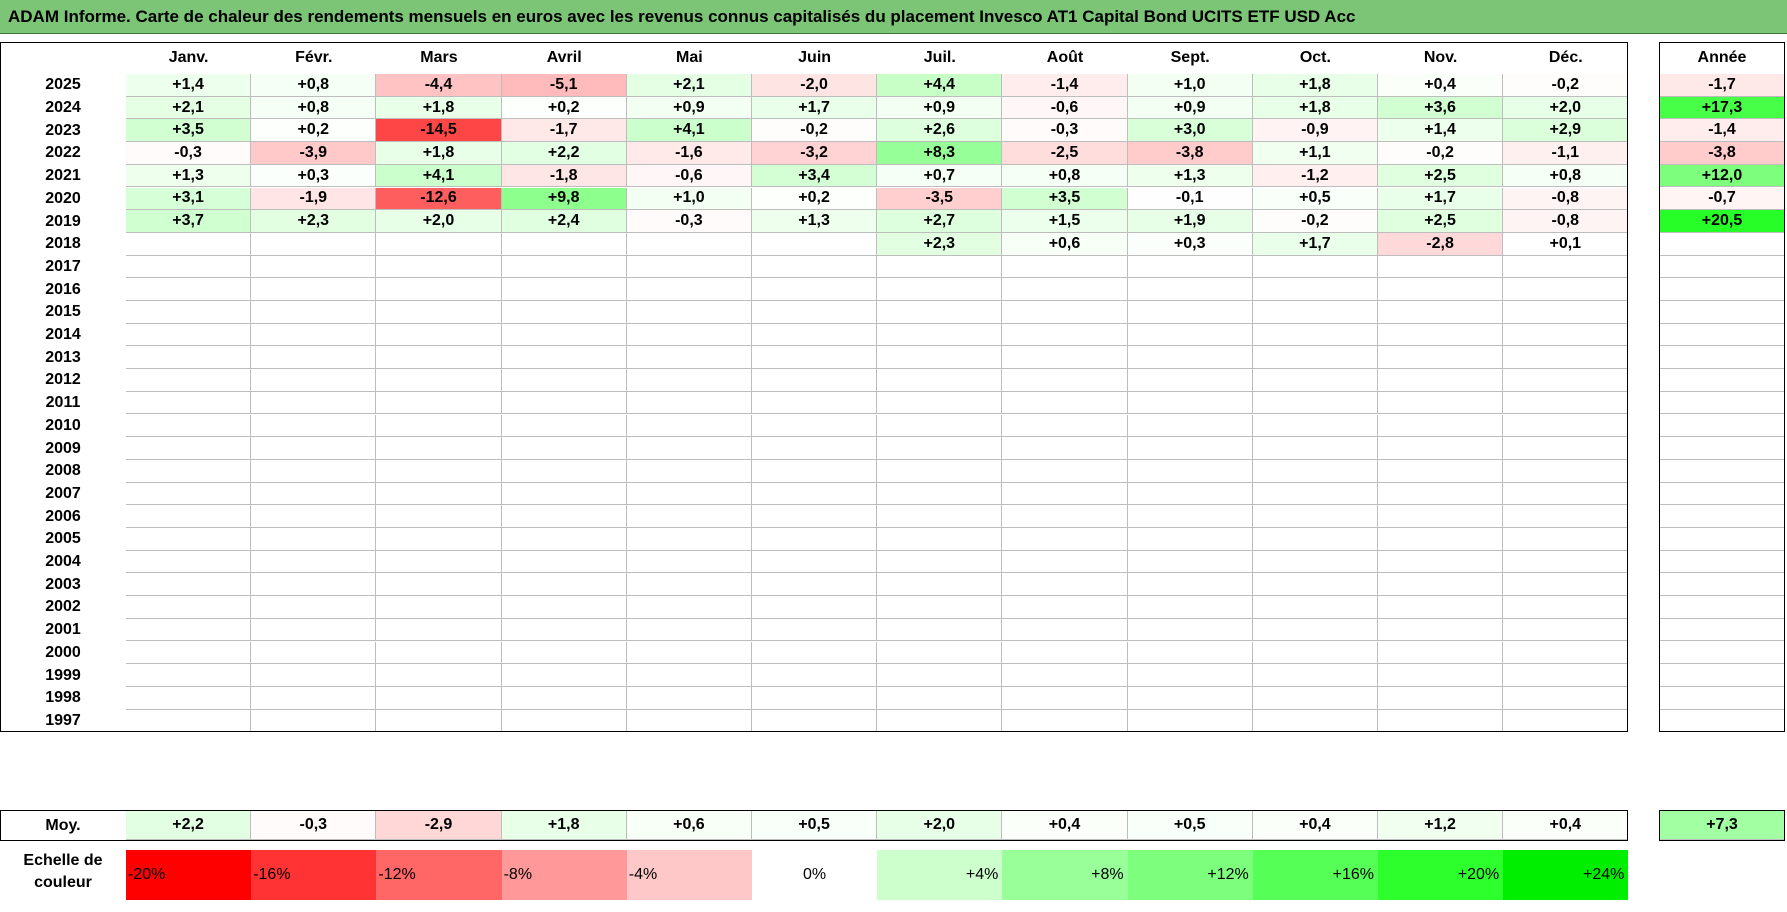 The width and height of the screenshot is (1787, 912). I want to click on annual-cell: -0,7, so click(1722, 199).